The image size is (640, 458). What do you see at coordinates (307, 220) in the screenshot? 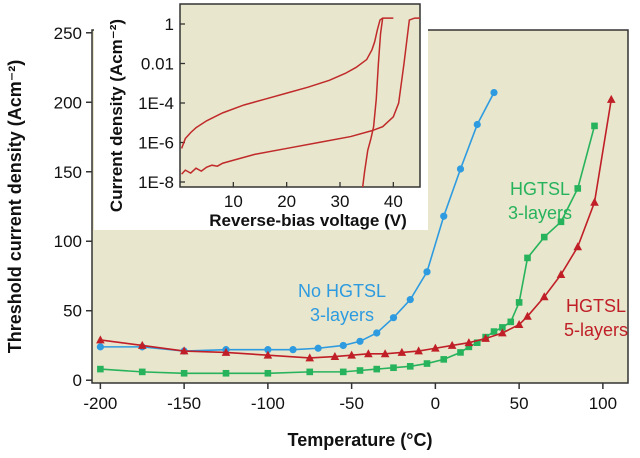
I see `inset-x-axis-title: Reverse-bias voltage (V)` at bounding box center [307, 220].